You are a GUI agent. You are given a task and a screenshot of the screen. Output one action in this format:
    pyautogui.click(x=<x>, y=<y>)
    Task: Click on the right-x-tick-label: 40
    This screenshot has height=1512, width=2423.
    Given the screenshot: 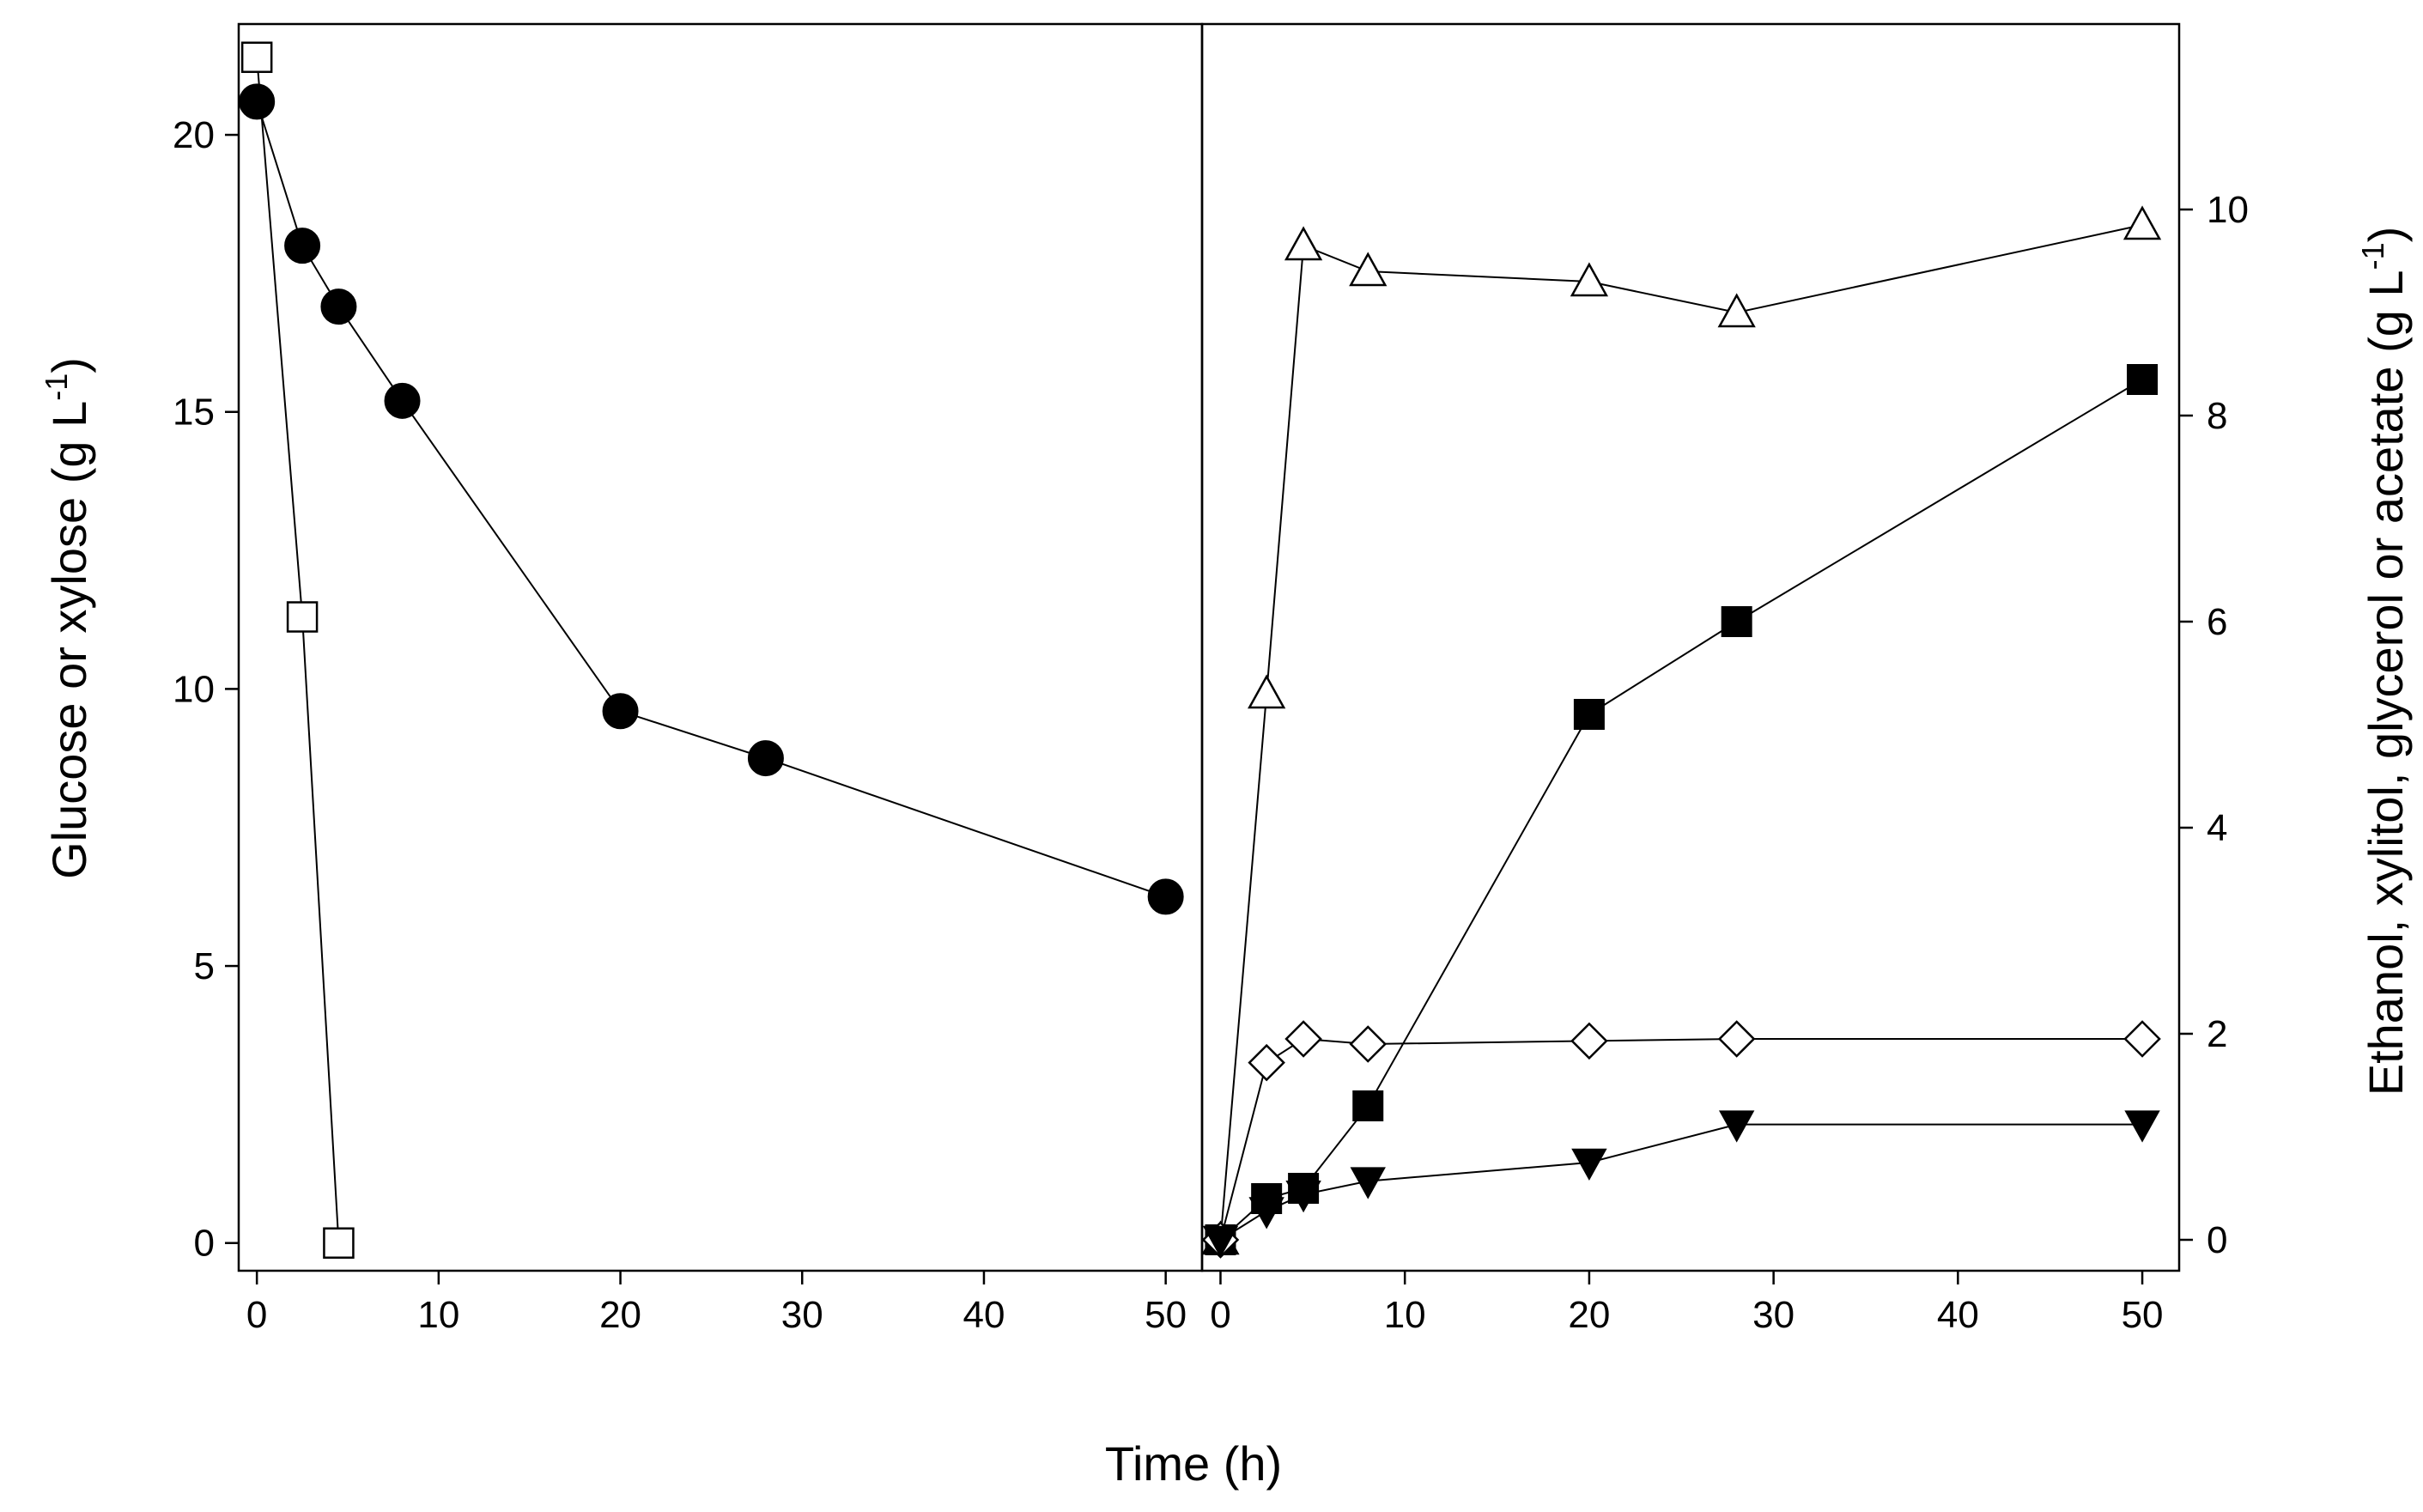 What is the action you would take?
    pyautogui.click(x=1958, y=1315)
    